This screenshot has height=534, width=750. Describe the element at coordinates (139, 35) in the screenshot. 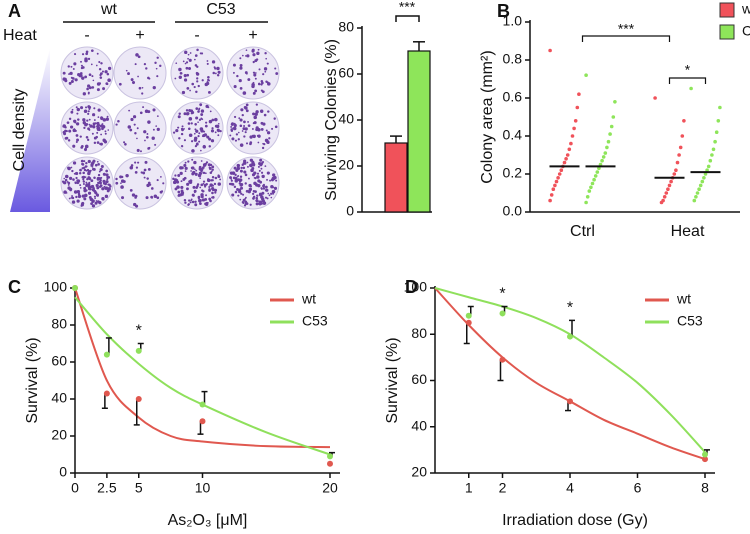

I see `condition: +` at that location.